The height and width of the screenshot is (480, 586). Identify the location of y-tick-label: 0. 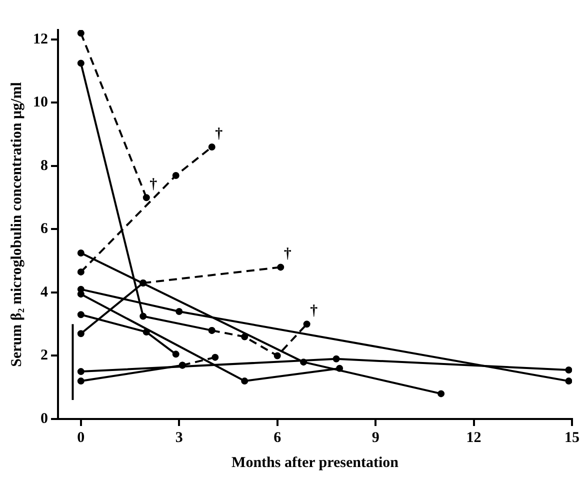
(44, 418).